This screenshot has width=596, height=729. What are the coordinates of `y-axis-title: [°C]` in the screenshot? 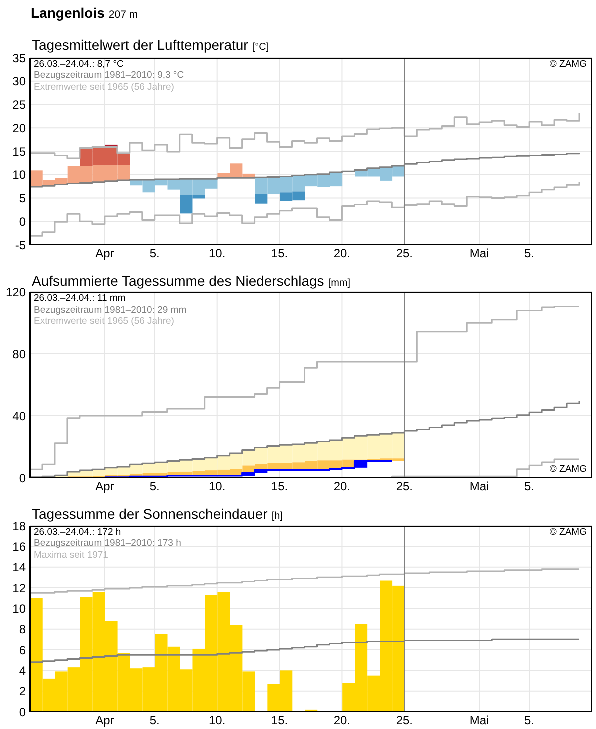 It's located at (261, 47).